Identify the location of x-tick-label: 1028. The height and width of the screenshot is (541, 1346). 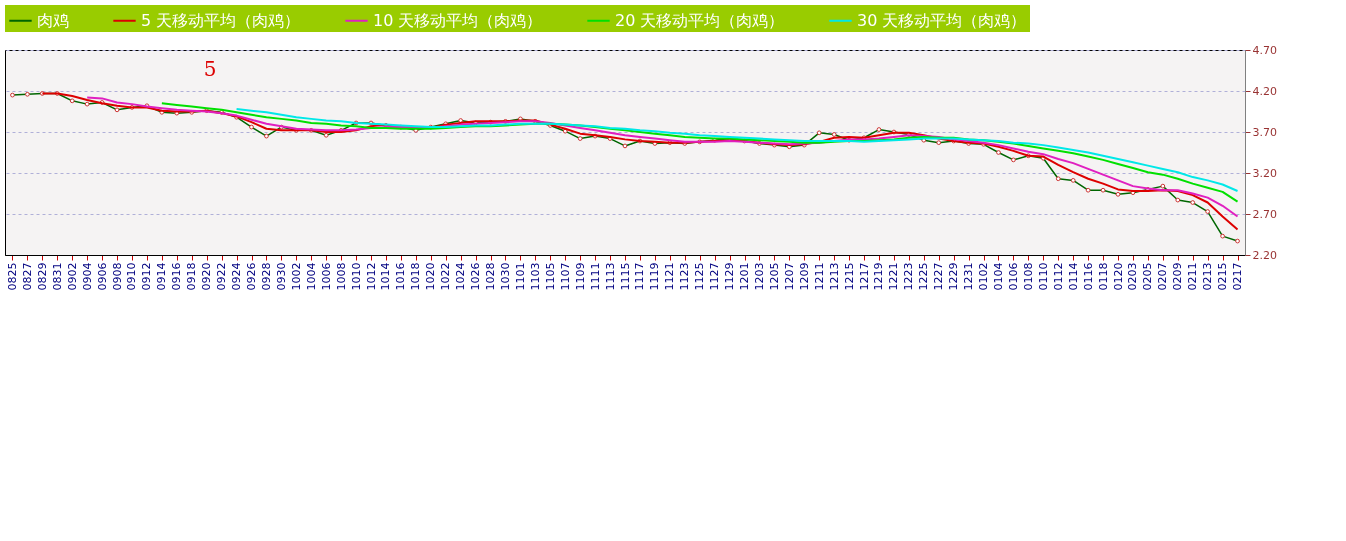
(491, 276).